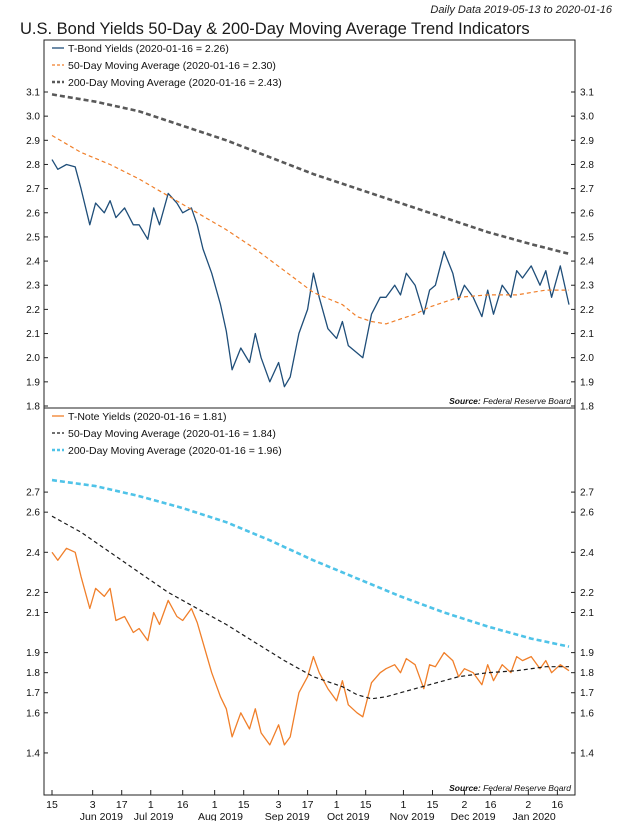  Describe the element at coordinates (587, 262) in the screenshot. I see `top-ytick-label-right: 2.4` at that location.